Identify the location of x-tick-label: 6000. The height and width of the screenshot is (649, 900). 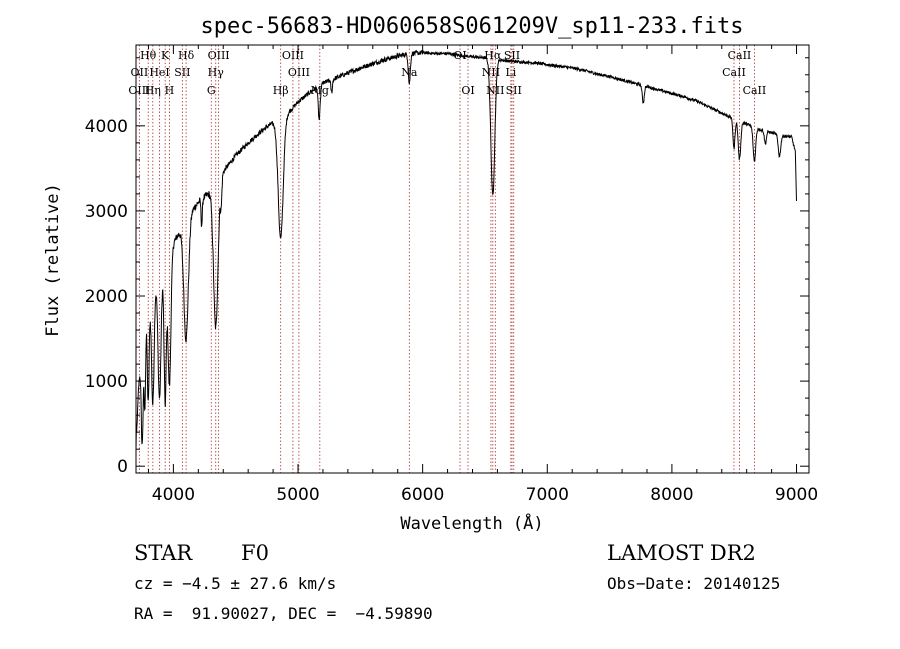
(422, 495).